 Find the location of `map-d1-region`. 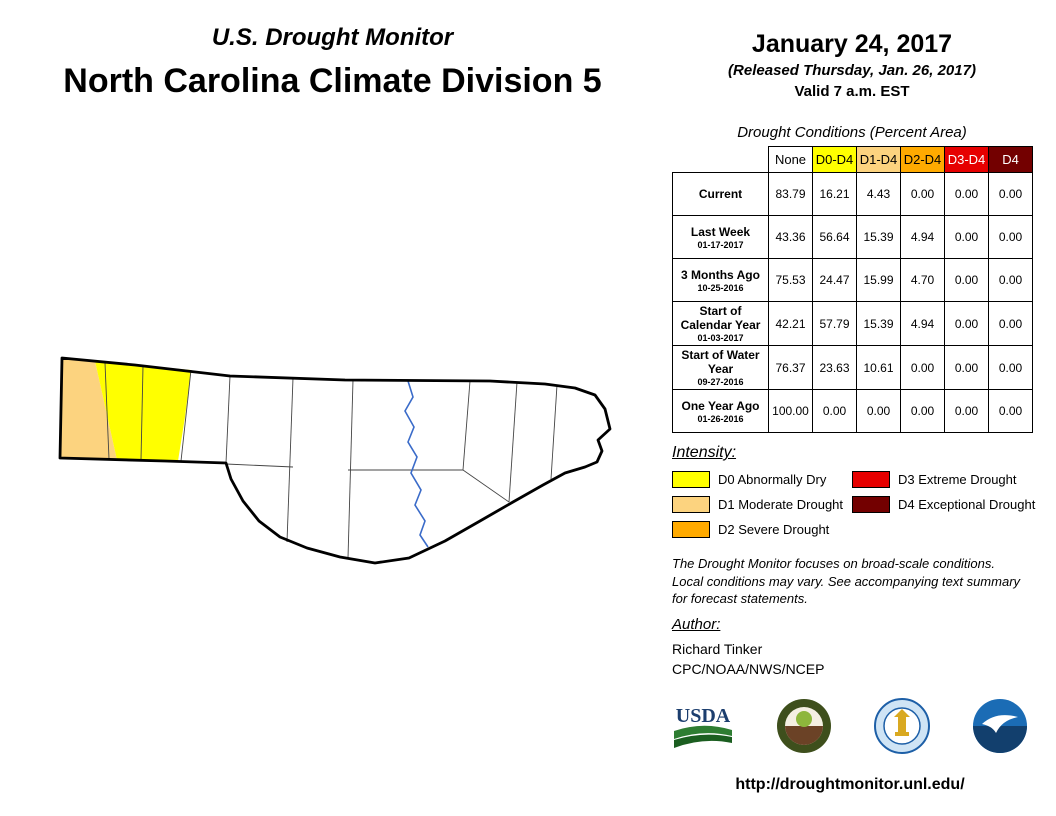

map-d1-region is located at coordinates (88, 409).